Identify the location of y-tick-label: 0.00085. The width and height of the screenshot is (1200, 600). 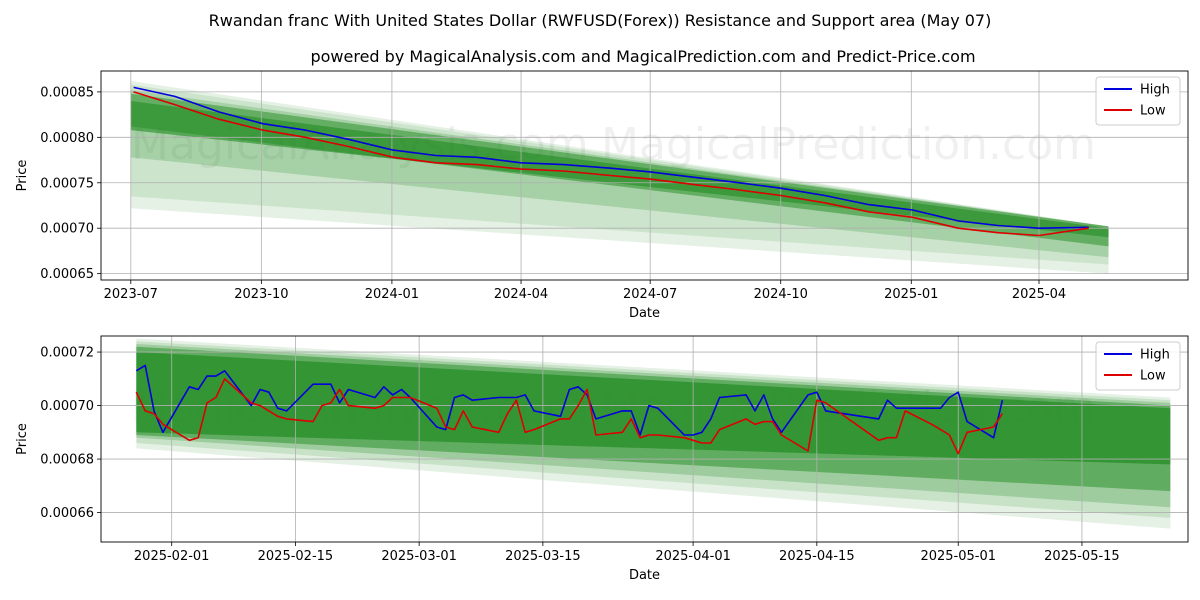
(67, 92).